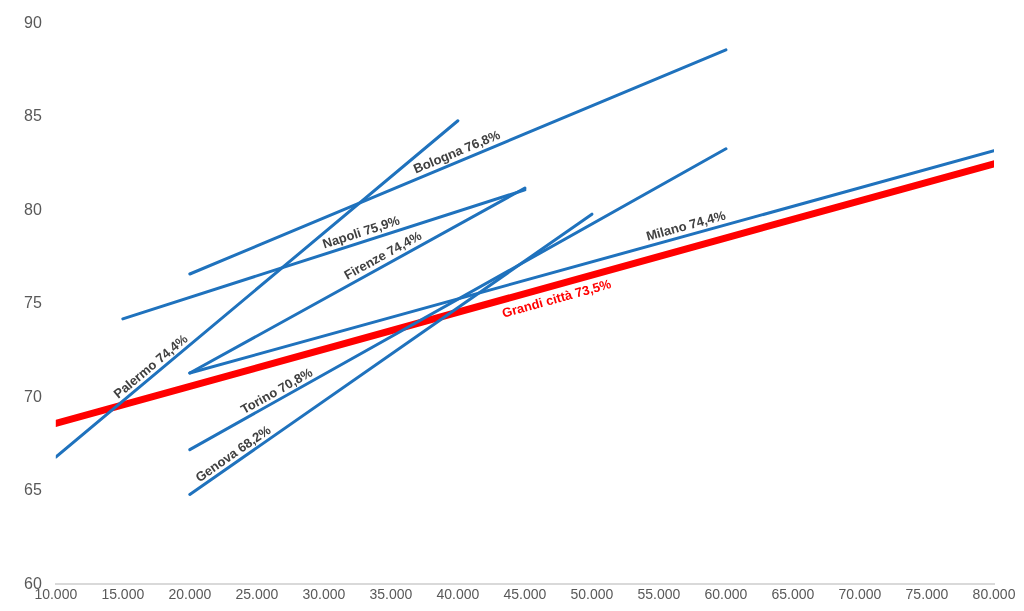 The height and width of the screenshot is (611, 1024). Describe the element at coordinates (525, 594) in the screenshot. I see `x-tick-label: 45.000` at that location.